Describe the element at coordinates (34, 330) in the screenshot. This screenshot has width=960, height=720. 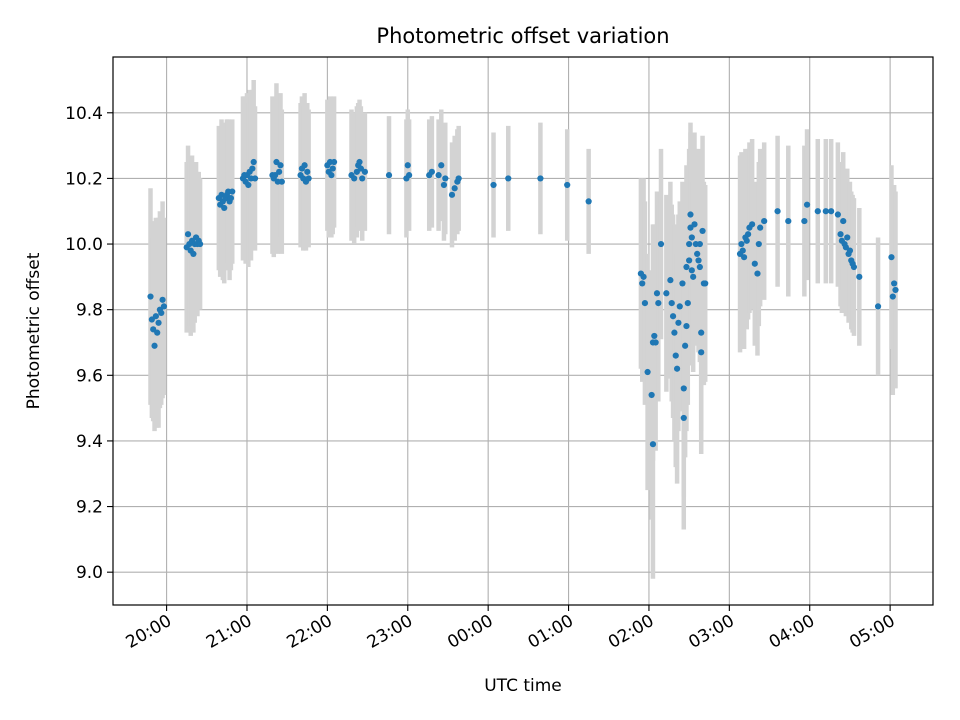
I see `y-axis-label: Photometric offset` at that location.